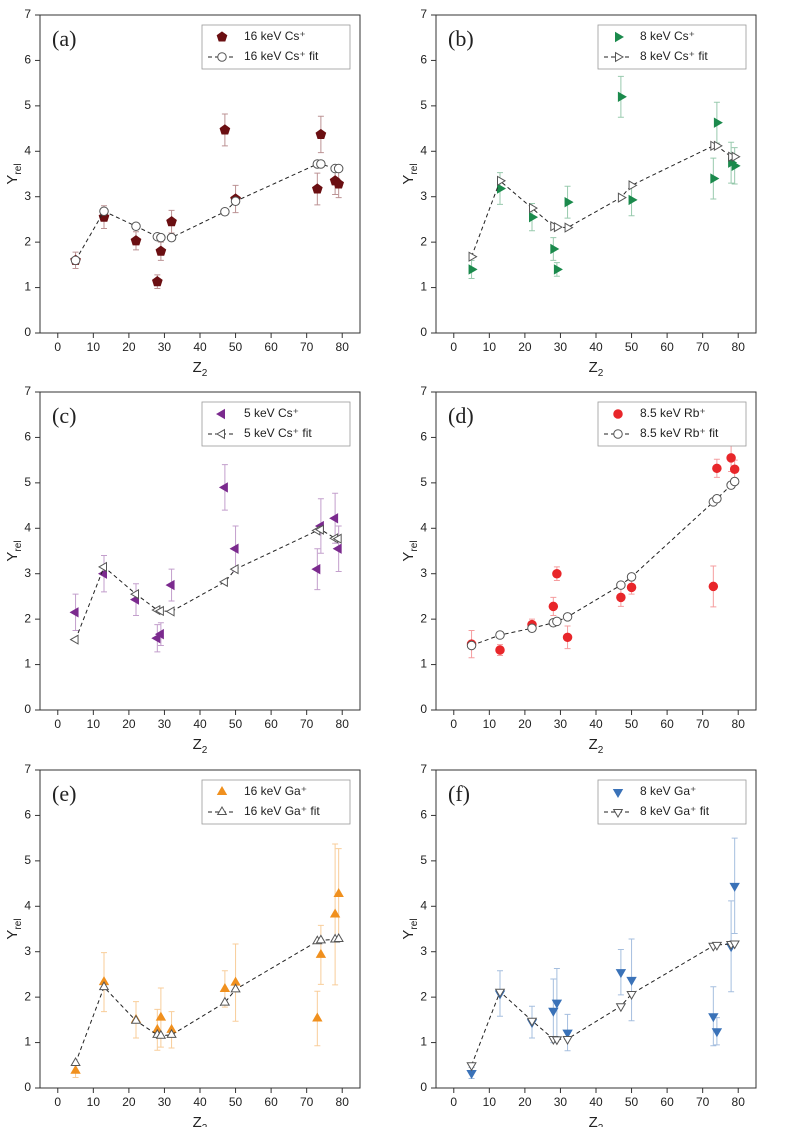  I want to click on y-tick-label: 7, so click(423, 769).